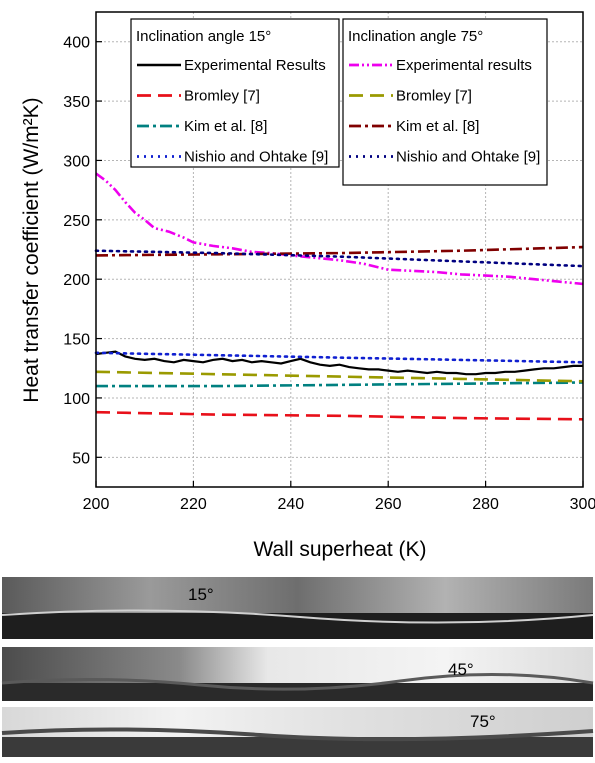 The image size is (595, 763). Describe the element at coordinates (76, 280) in the screenshot. I see `y-tick-label: 200` at that location.